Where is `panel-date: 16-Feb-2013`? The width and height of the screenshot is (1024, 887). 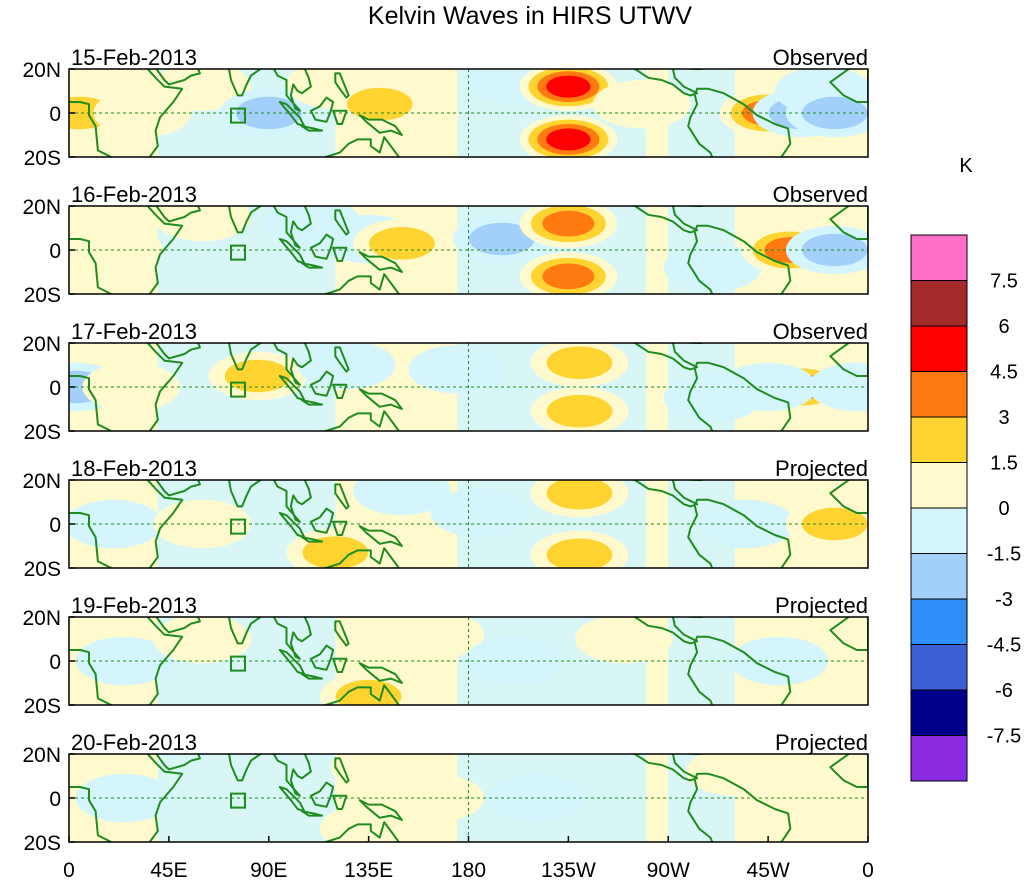
panel-date: 16-Feb-2013 is located at coordinates (134, 194).